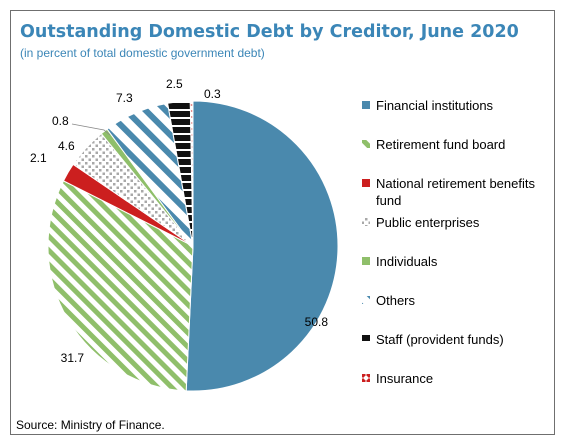  What do you see at coordinates (404, 378) in the screenshot?
I see `legend-label-insurance: Insurance` at bounding box center [404, 378].